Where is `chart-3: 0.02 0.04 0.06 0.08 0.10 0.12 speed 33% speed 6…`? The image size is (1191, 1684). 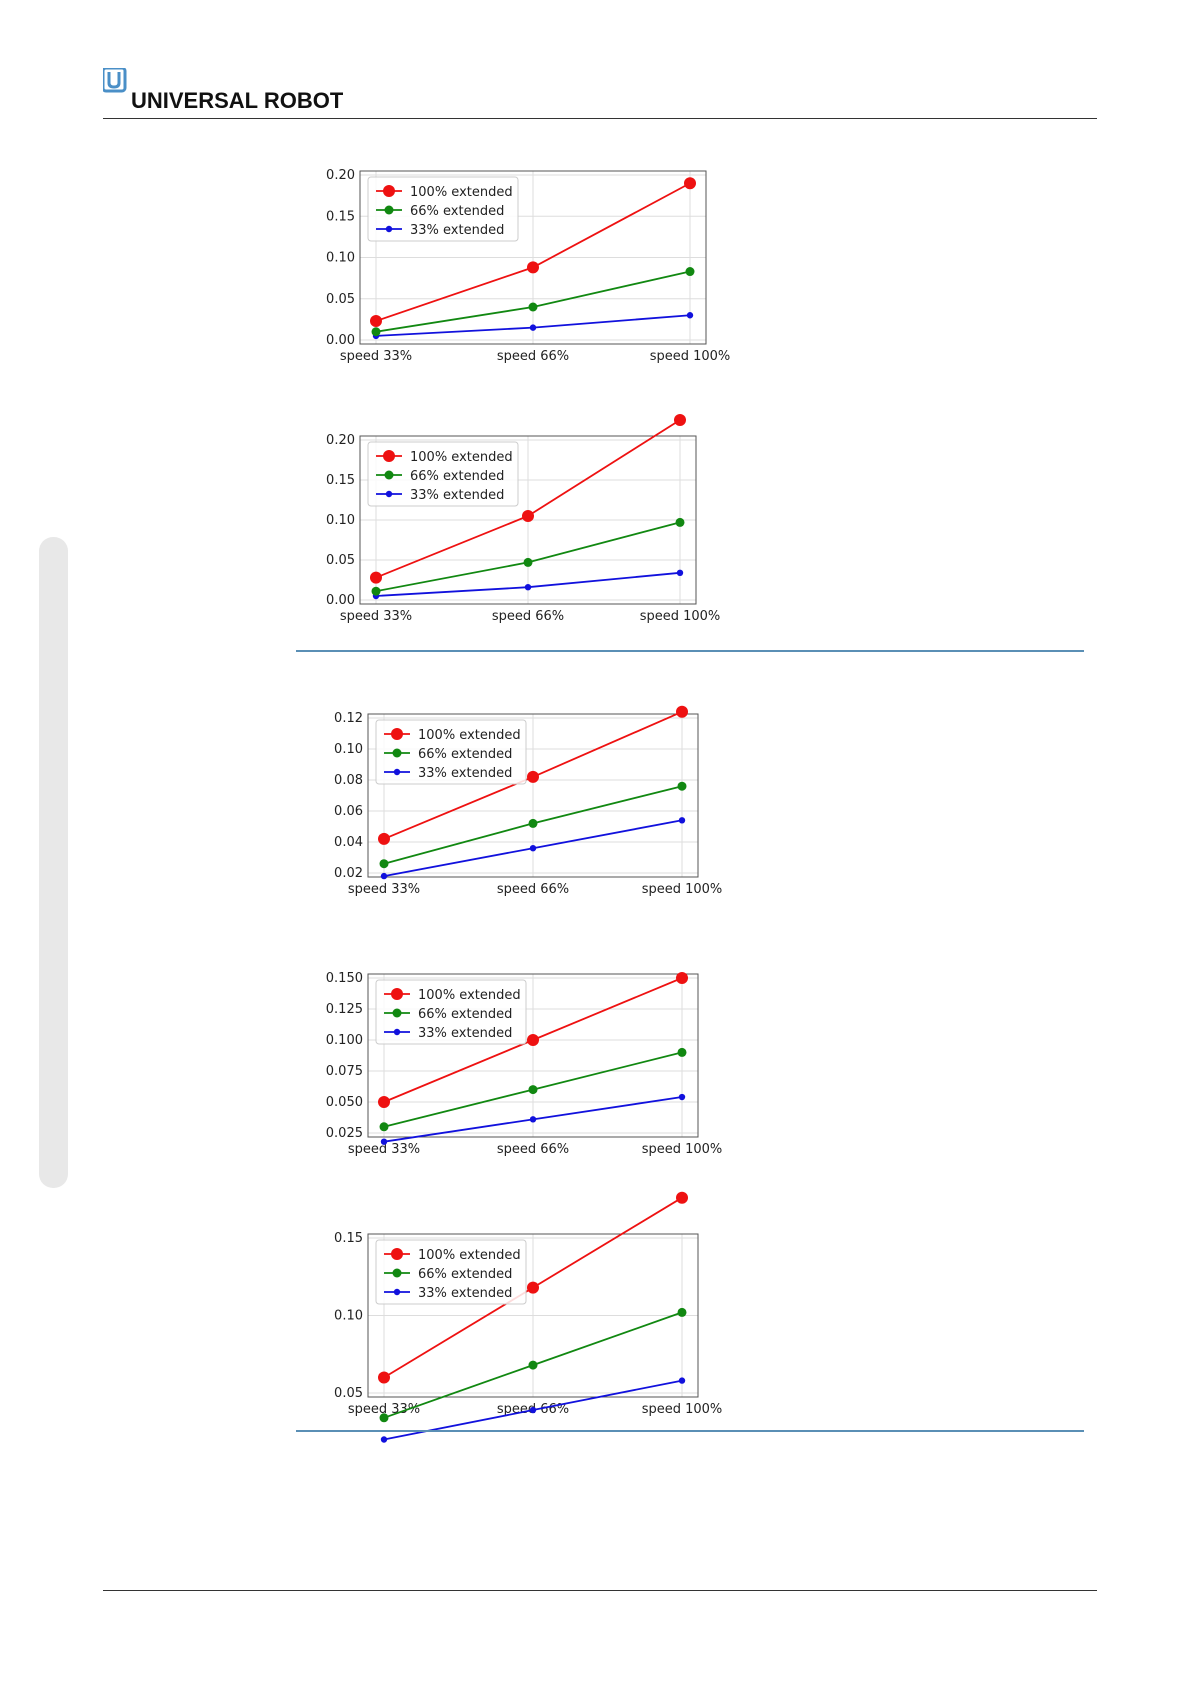 chart-3: 0.02 0.04 0.06 0.08 0.10 0.12 speed 33% speed 6… is located at coordinates (528, 801).